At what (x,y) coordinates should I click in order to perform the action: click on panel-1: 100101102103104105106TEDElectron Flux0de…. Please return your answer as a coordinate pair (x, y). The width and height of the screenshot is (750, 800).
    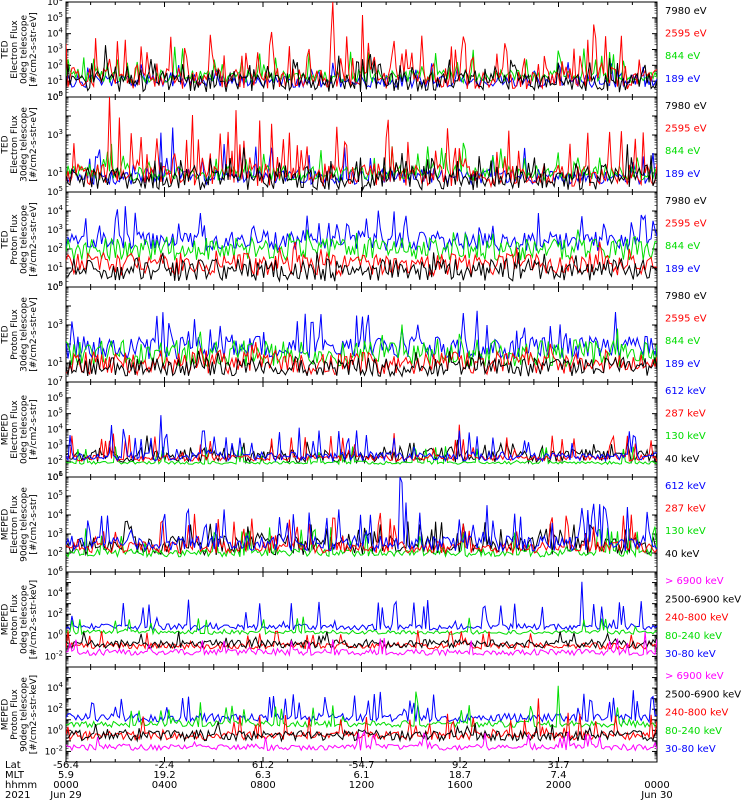
    Looking at the image, I should click on (354, 51).